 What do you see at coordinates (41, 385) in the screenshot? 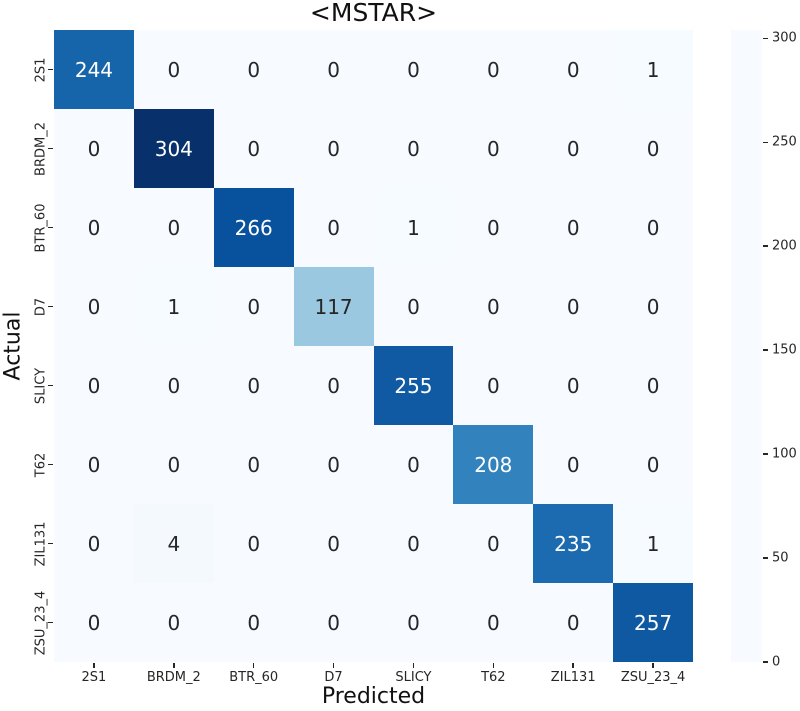
I see `y-tick-label: SLICY` at bounding box center [41, 385].